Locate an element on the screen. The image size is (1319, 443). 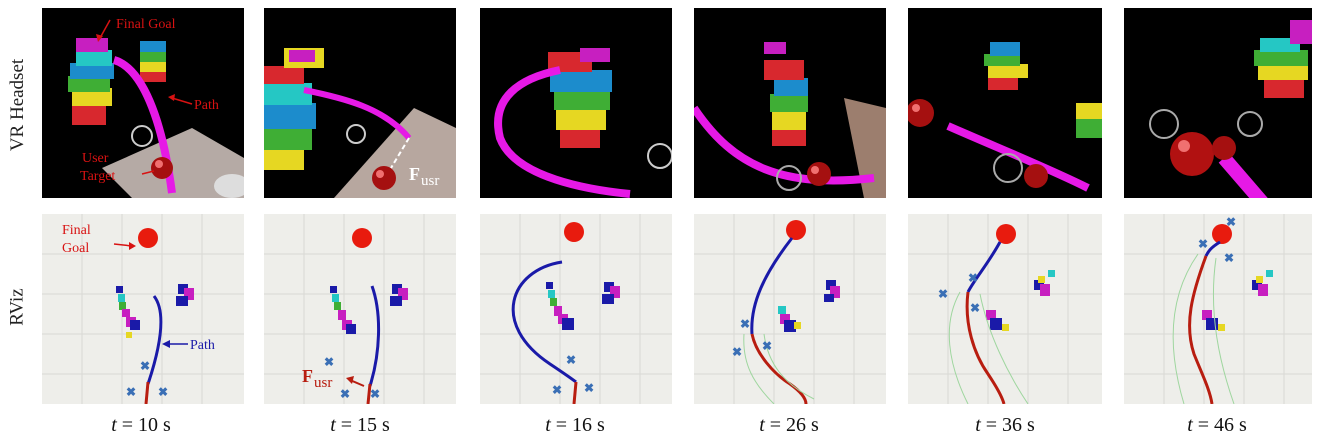
user-target-label-2: Target is located at coordinates (97, 176).